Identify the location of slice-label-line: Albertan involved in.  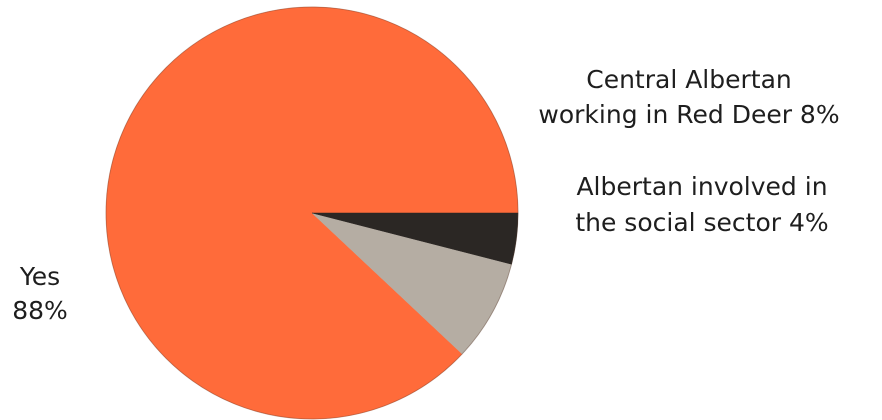
(701, 186).